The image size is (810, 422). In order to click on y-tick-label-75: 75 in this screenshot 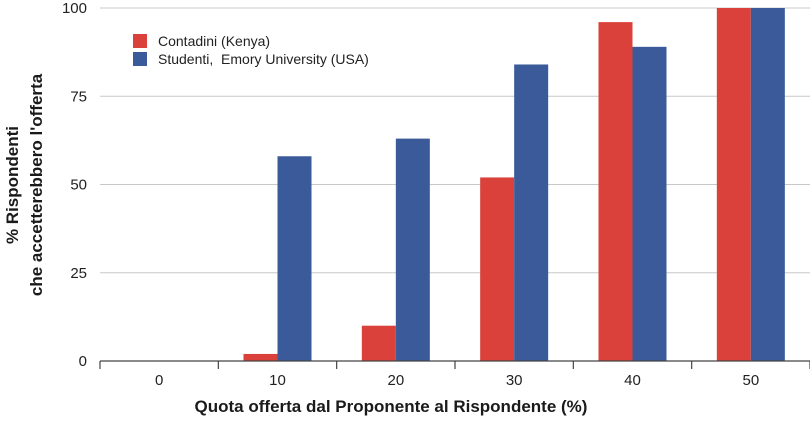, I will do `click(78, 96)`.